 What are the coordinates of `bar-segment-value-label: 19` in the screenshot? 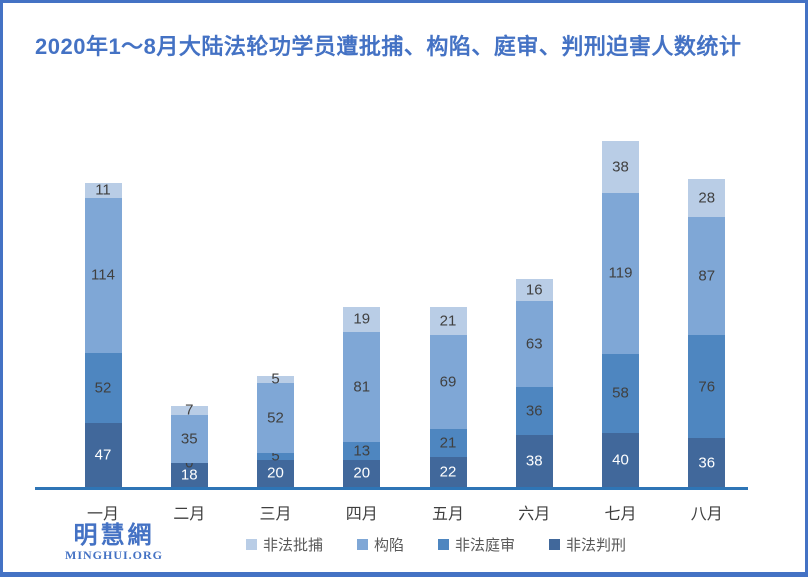 It's located at (362, 319).